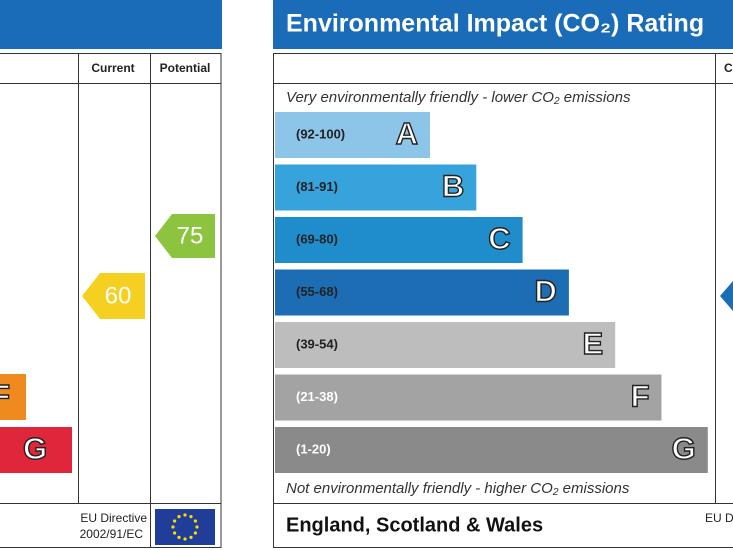 The width and height of the screenshot is (733, 550). What do you see at coordinates (185, 527) in the screenshot?
I see `eu-flag` at bounding box center [185, 527].